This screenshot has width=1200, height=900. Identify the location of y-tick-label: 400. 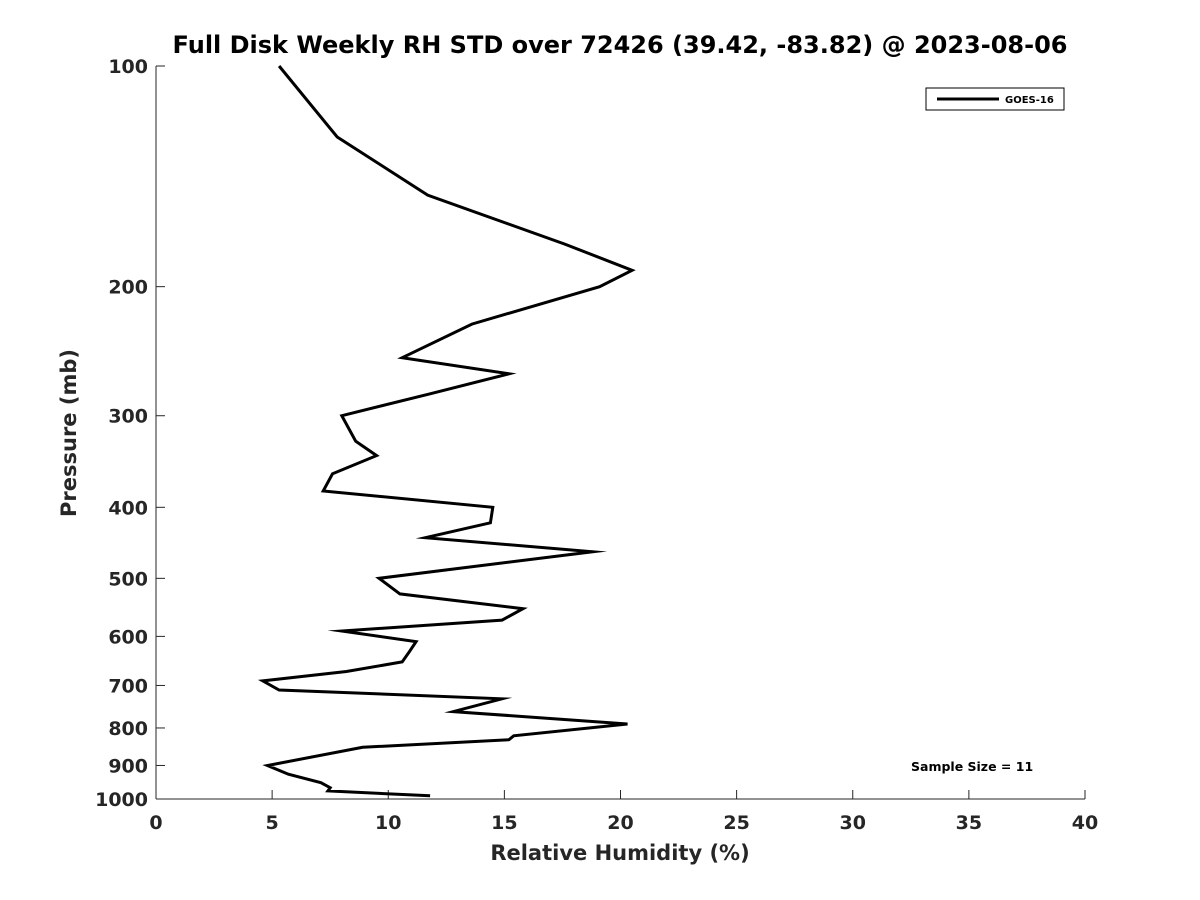
(128, 508).